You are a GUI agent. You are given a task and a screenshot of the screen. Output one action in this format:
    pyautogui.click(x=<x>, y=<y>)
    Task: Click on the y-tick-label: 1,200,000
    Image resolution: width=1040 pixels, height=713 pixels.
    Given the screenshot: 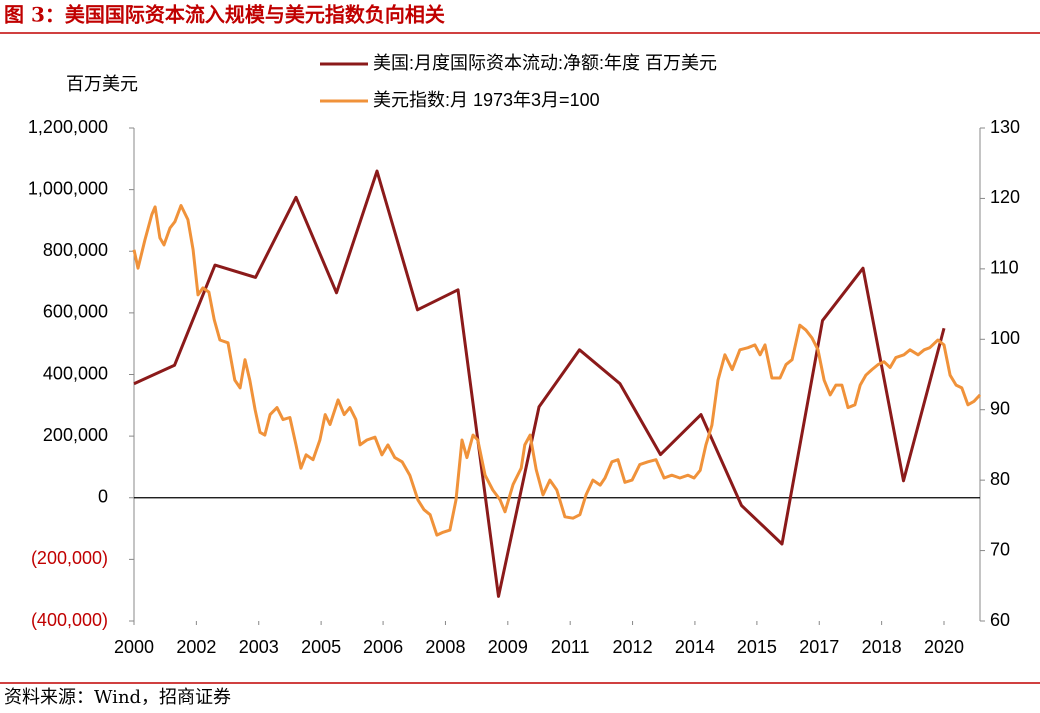 What is the action you would take?
    pyautogui.click(x=68, y=127)
    